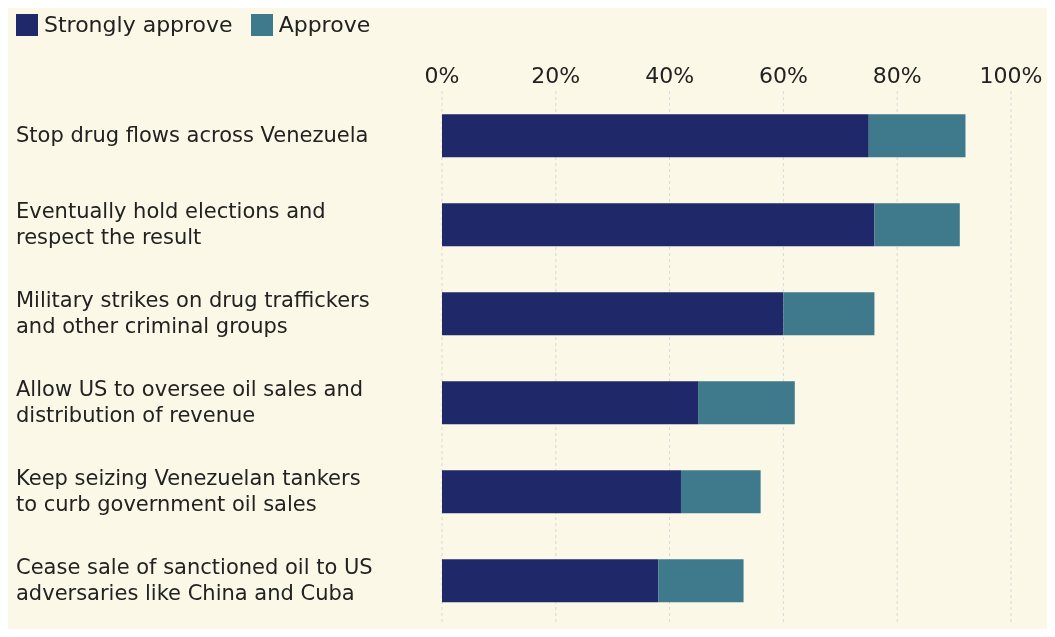  What do you see at coordinates (192, 134) in the screenshot?
I see `y-tick-label: Stop drug flows across Venezuela` at bounding box center [192, 134].